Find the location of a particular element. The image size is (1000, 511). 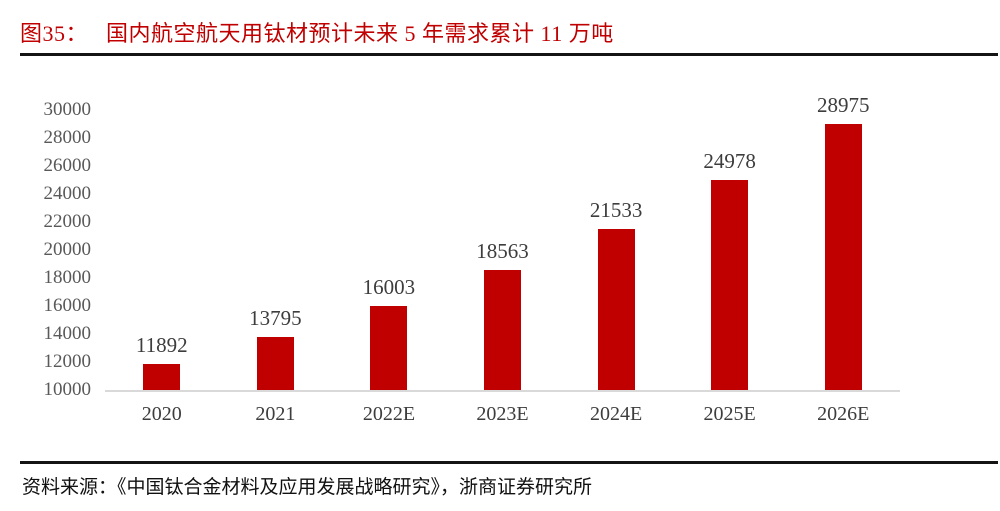

chart-title: 图35： 国内航空航天用钛材预计未来 5 年需求累计 11 万吨 is located at coordinates (317, 32).